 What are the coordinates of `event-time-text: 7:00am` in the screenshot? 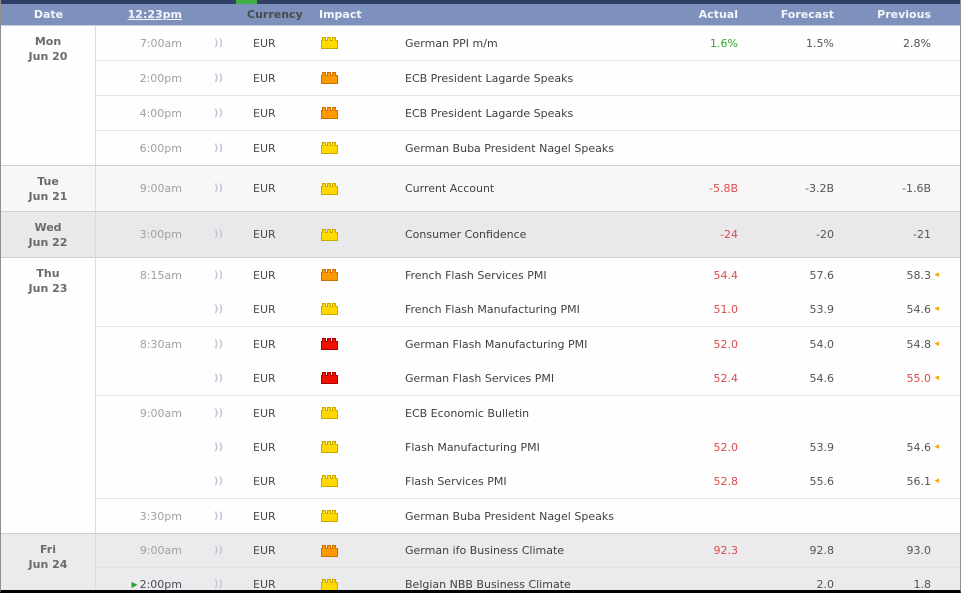 It's located at (160, 43).